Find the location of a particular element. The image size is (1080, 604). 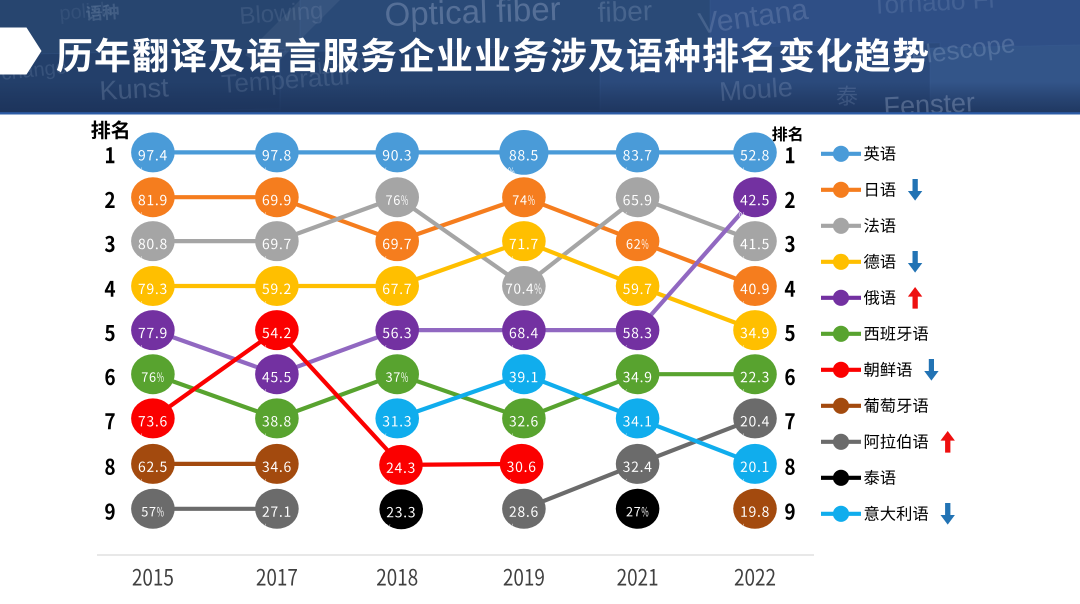

svg-text: Optical fiber is located at coordinates (472, 16).